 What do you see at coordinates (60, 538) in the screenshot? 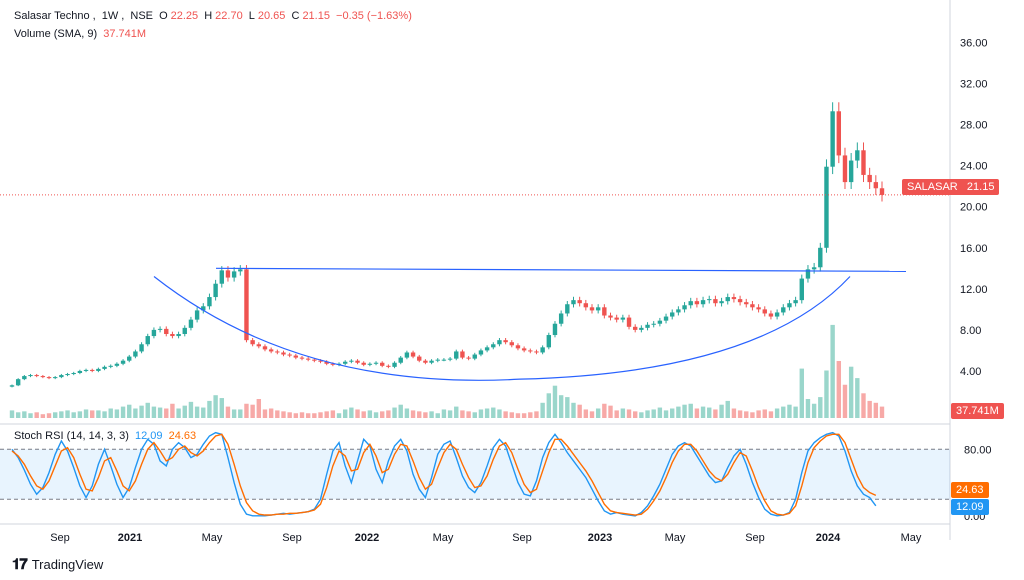
I see `x-tick-label: Sep` at bounding box center [60, 538].